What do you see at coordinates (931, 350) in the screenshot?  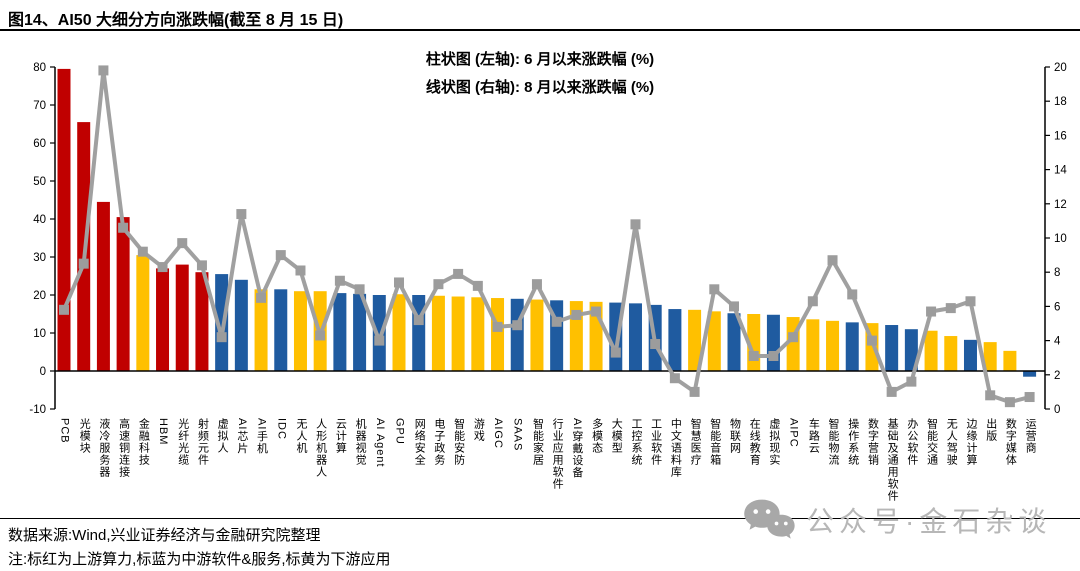 I see `bar-智能交通` at bounding box center [931, 350].